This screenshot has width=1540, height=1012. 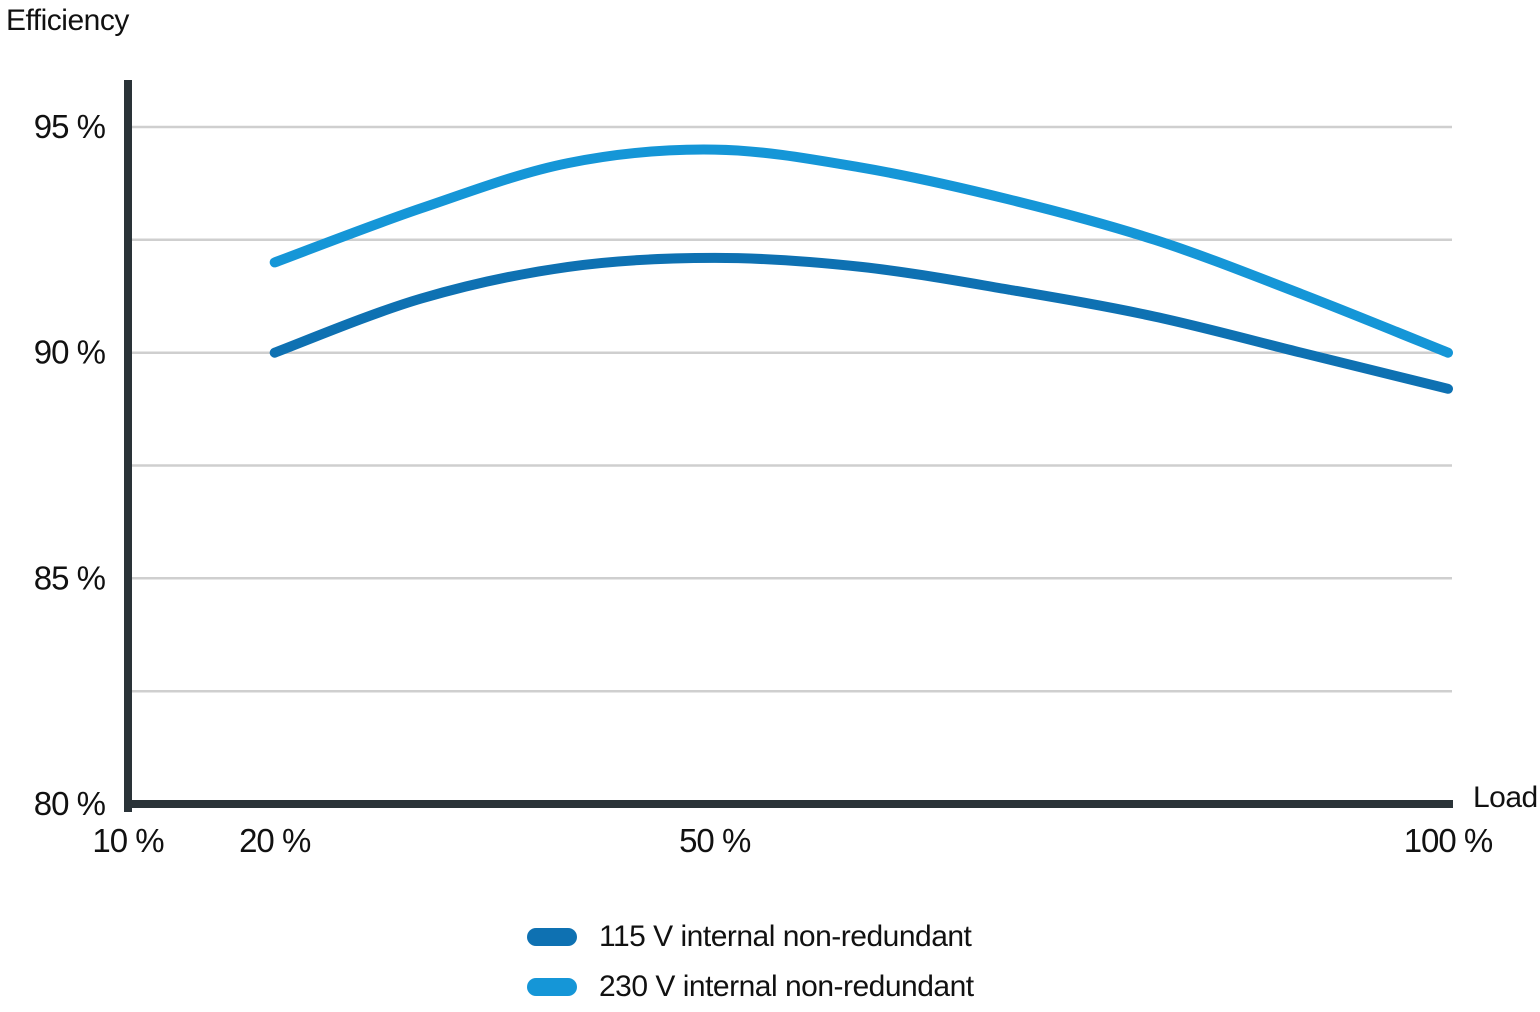 What do you see at coordinates (1505, 797) in the screenshot?
I see `x-axis-title: Load` at bounding box center [1505, 797].